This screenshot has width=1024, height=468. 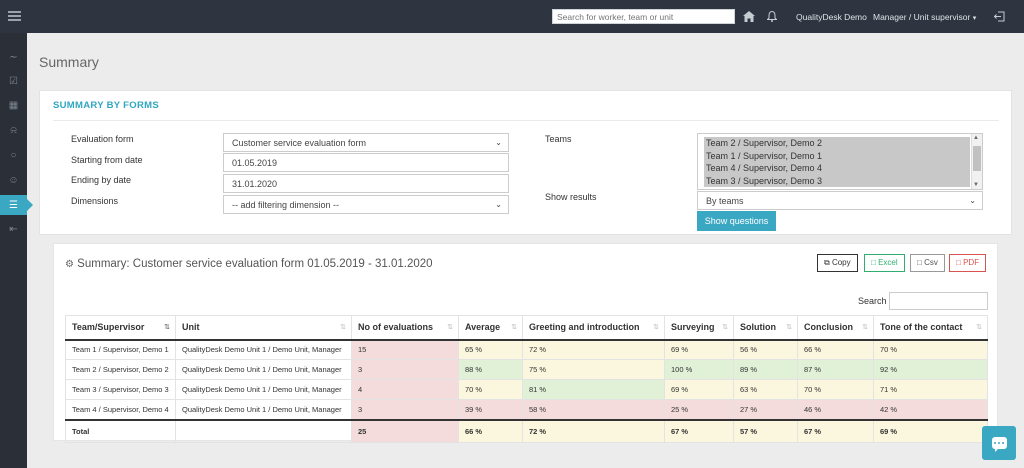 I want to click on evaluation-form-label: Evaluation form, so click(x=102, y=139).